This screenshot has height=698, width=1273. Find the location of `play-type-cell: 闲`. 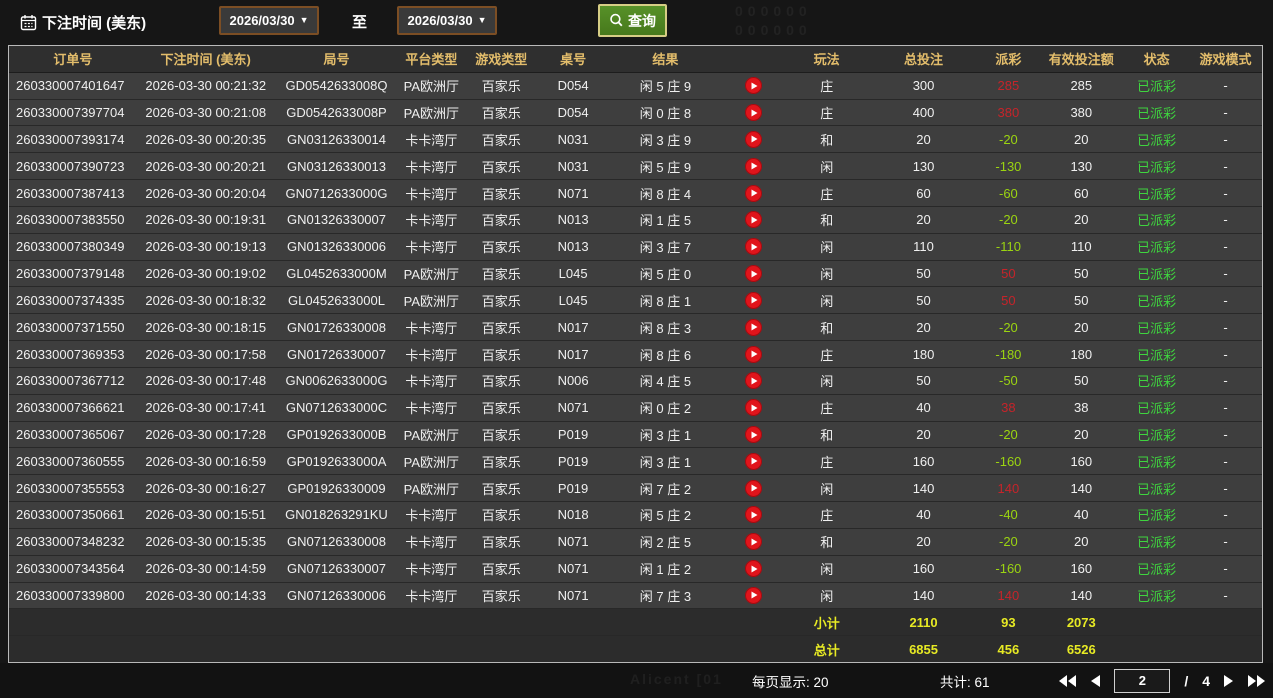

play-type-cell: 闲 is located at coordinates (827, 382).